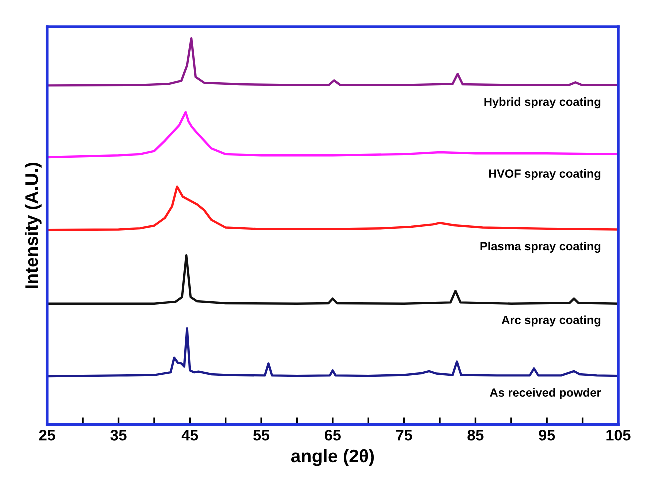 The width and height of the screenshot is (649, 491). What do you see at coordinates (190, 435) in the screenshot?
I see `x-tick-label: 45` at bounding box center [190, 435].